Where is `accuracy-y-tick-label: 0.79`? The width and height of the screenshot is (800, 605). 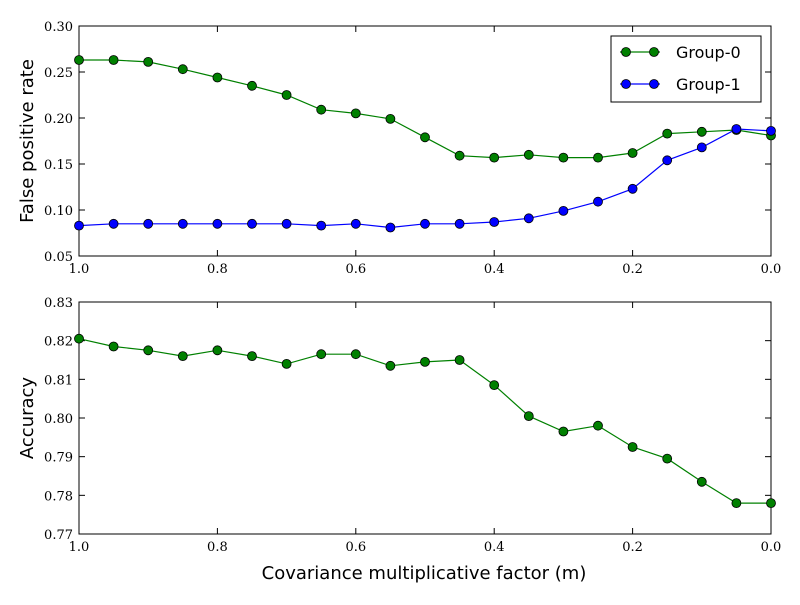 accuracy-y-tick-label: 0.79 is located at coordinates (58, 458).